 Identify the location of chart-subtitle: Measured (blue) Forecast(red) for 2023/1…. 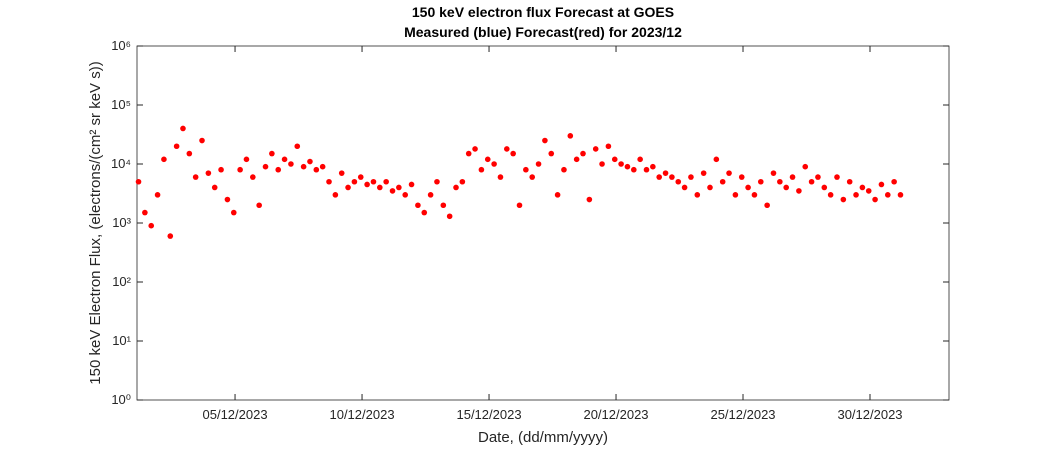
(543, 32).